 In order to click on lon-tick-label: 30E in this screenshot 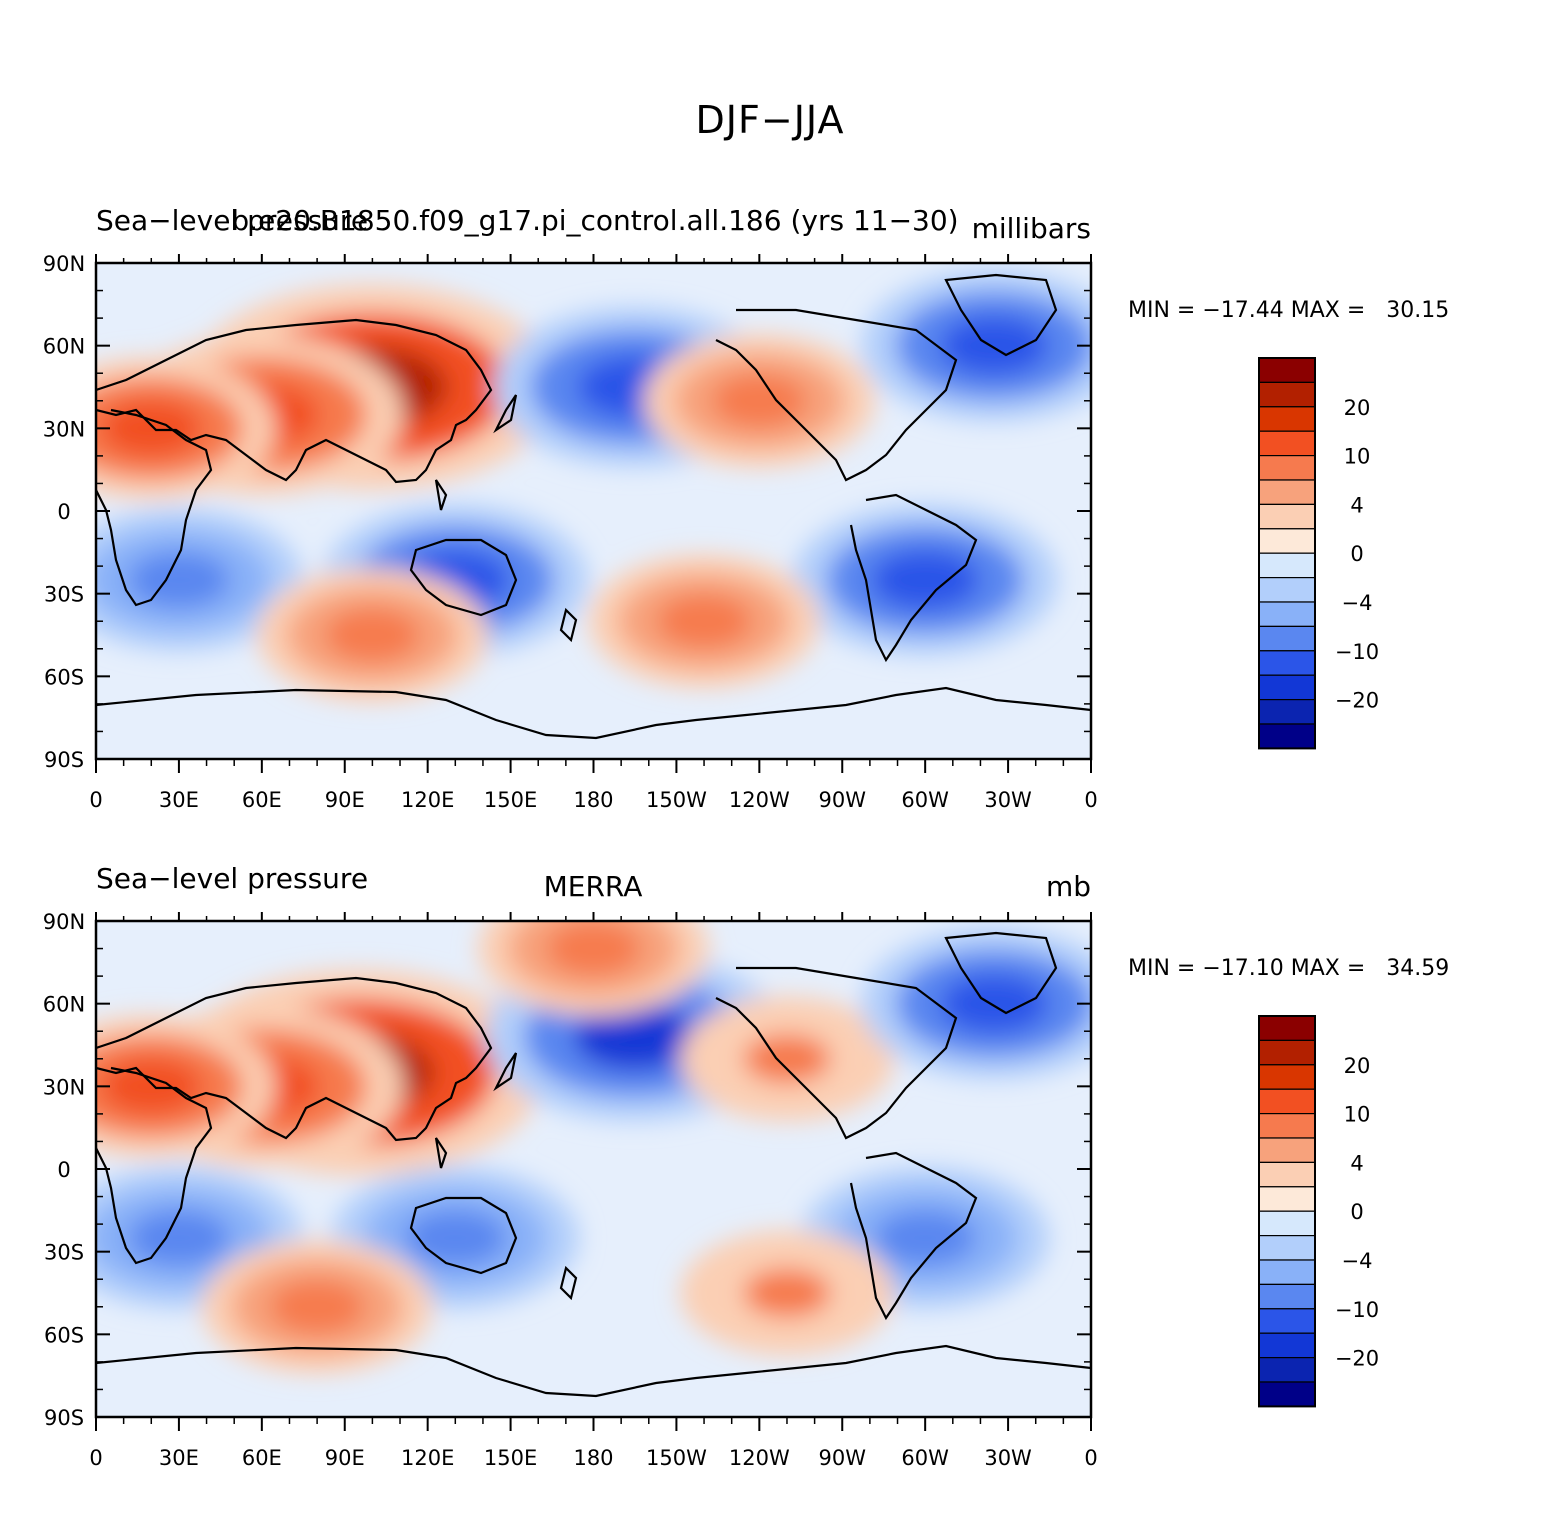, I will do `click(179, 800)`.